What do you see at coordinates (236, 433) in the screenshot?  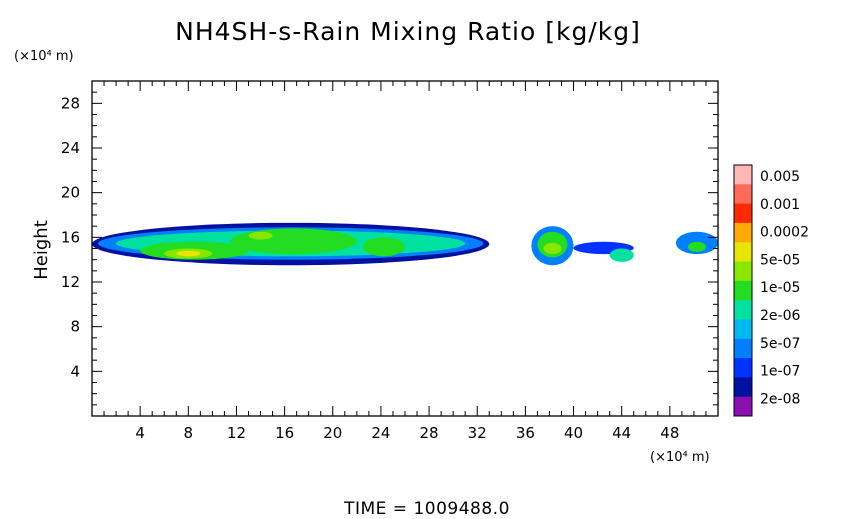 I see `x-tick-label: 12` at bounding box center [236, 433].